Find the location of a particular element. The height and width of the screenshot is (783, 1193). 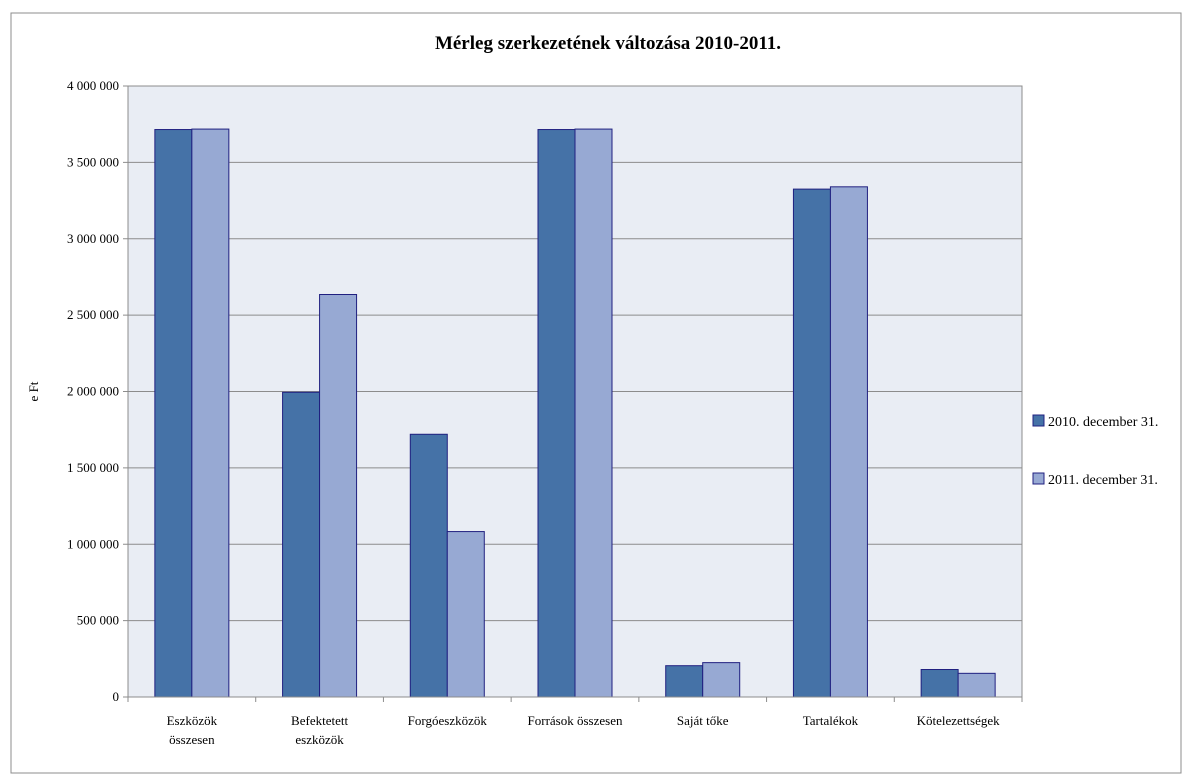

y-axis-label: e Ft is located at coordinates (33, 391).